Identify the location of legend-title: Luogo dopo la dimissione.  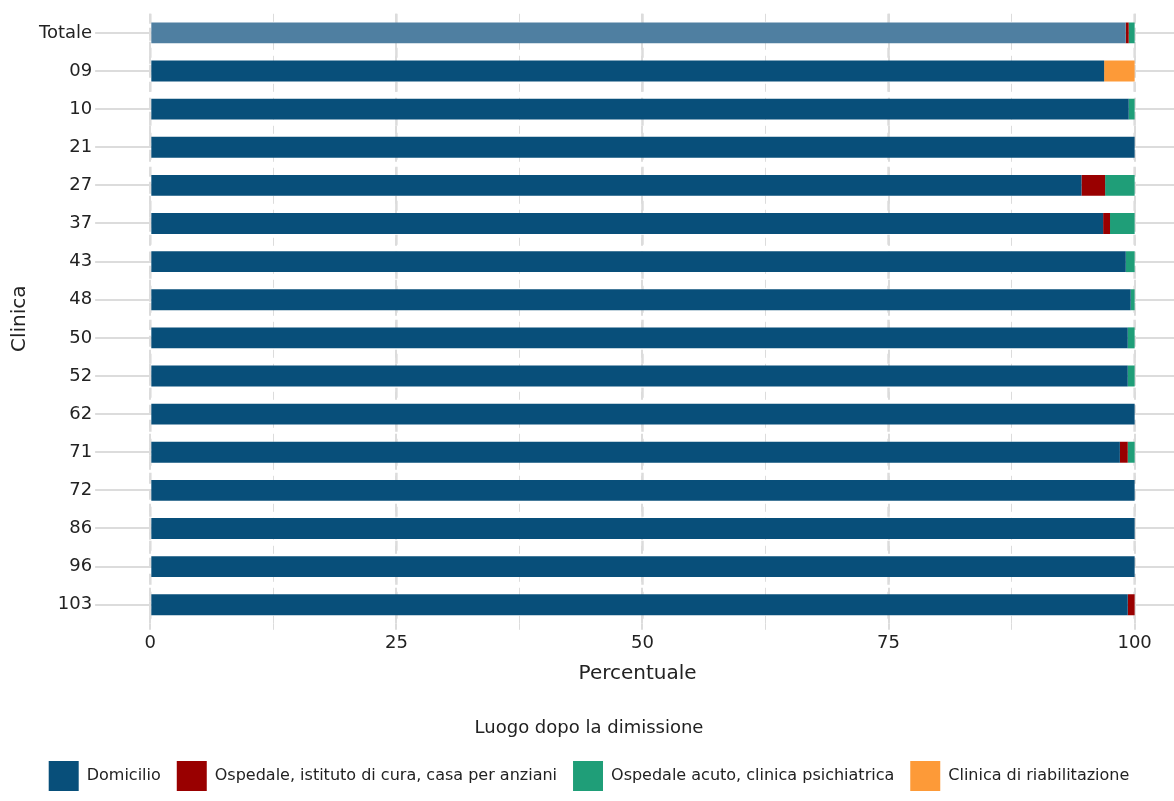
(589, 727).